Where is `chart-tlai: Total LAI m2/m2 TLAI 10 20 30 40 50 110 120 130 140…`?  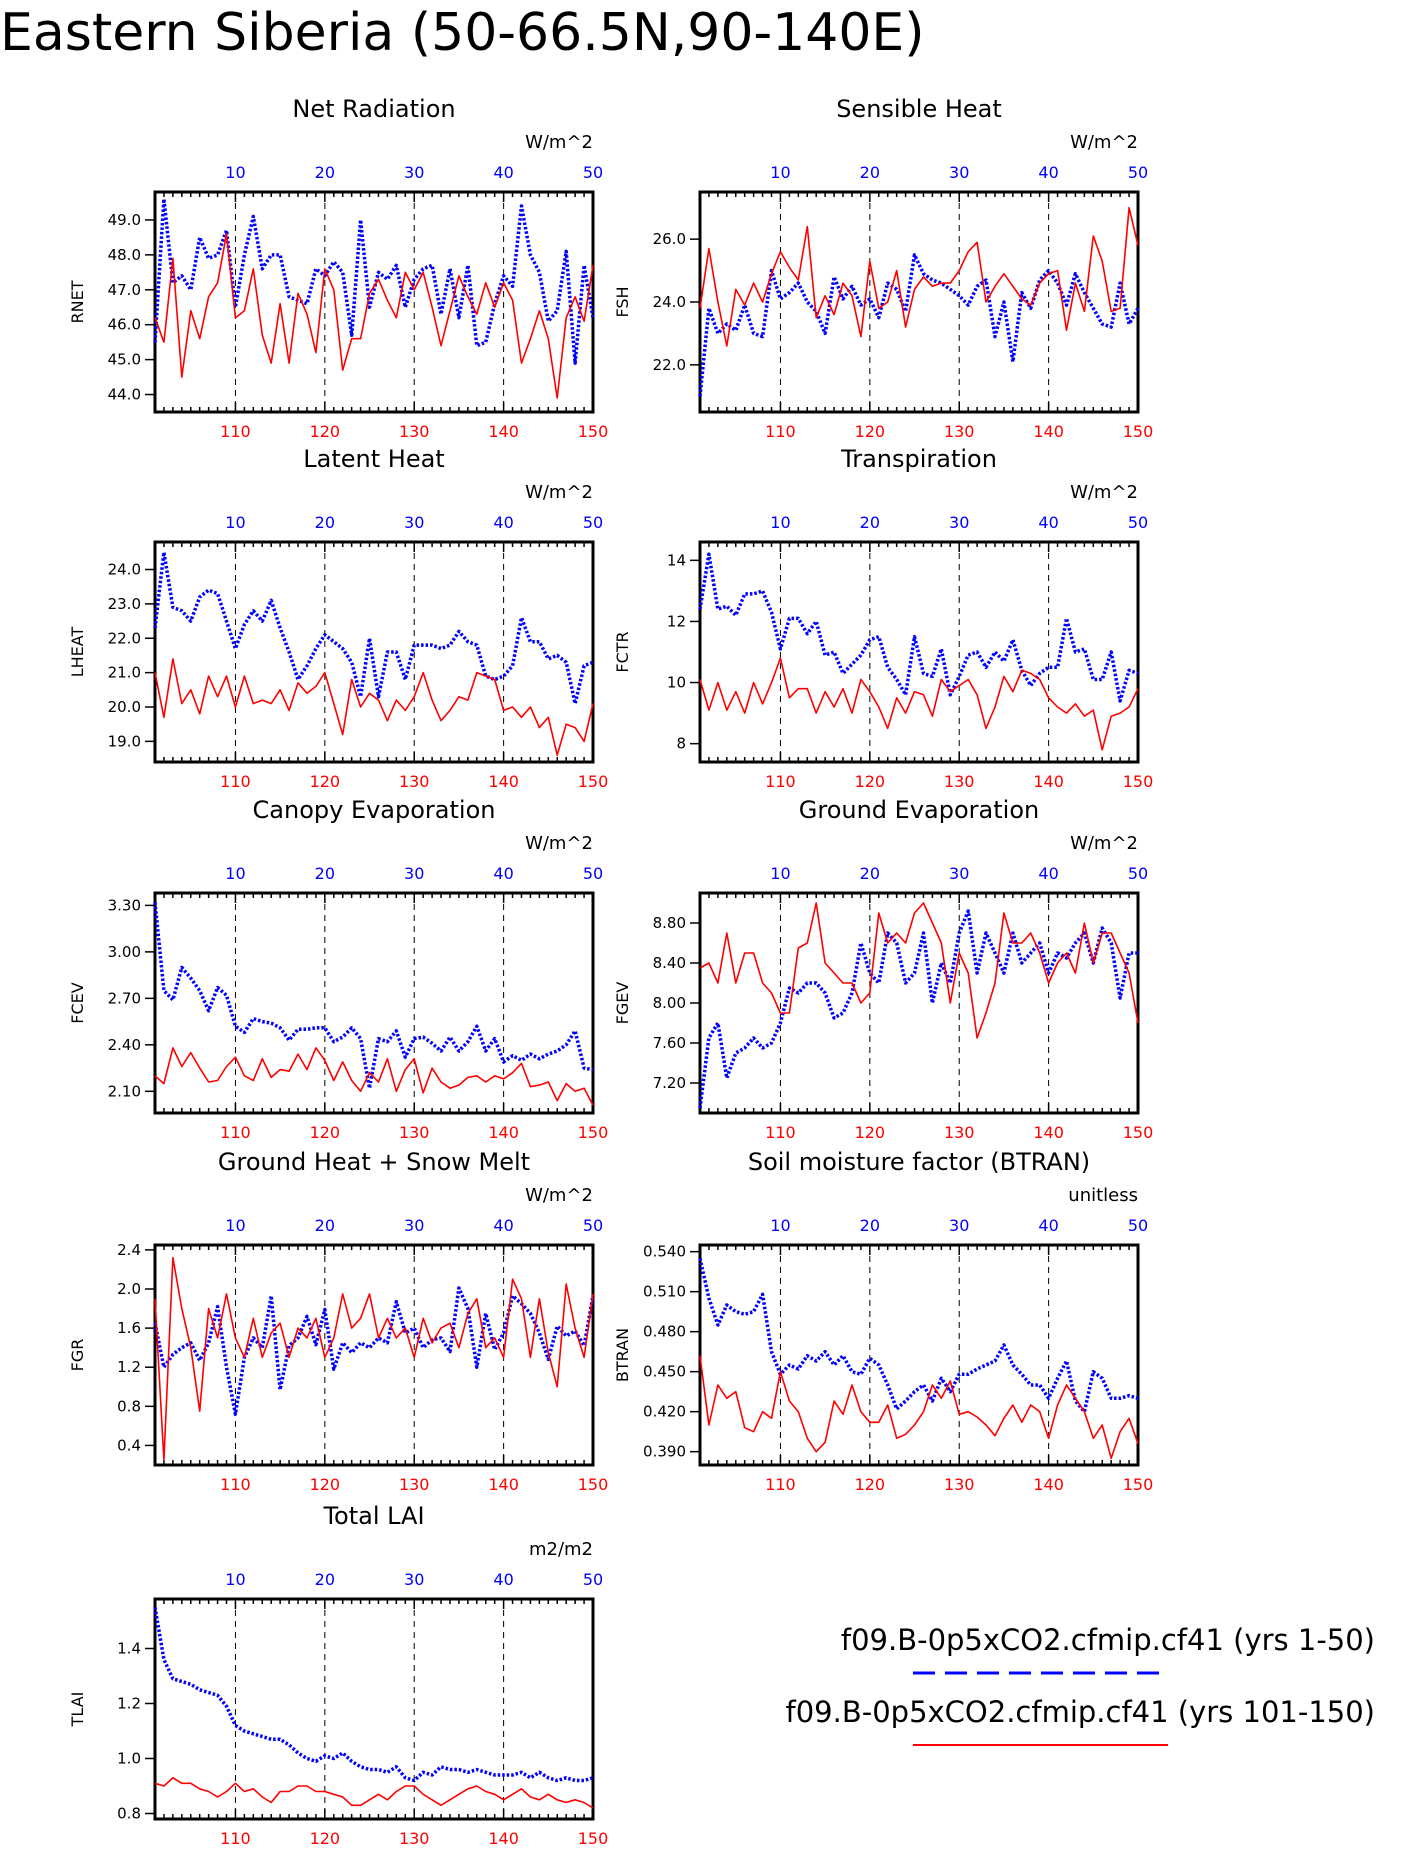 chart-tlai: Total LAI m2/m2 TLAI 10 20 30 40 50 110 120 130 140… is located at coordinates (338, 1675).